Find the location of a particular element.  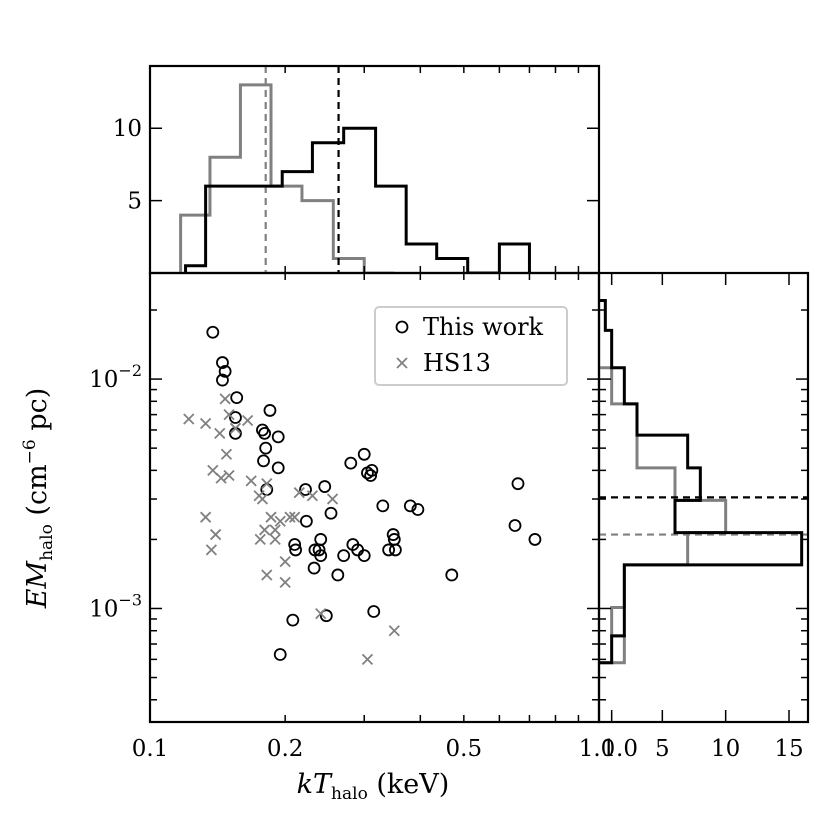

legend: This work HS13 is located at coordinates (471, 346).